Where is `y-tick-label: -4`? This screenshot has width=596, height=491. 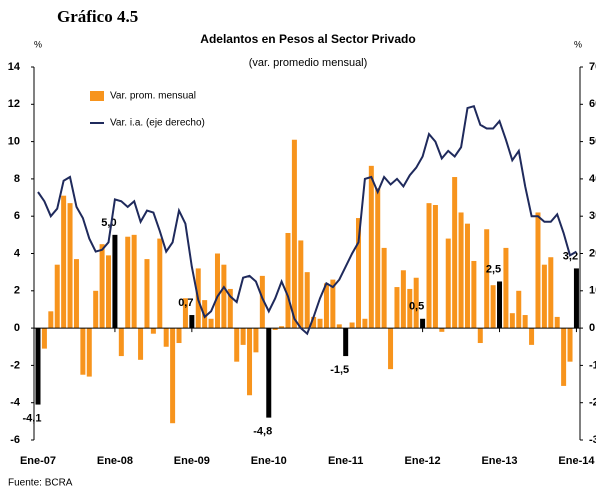 y-tick-label: -4 is located at coordinates (15, 403).